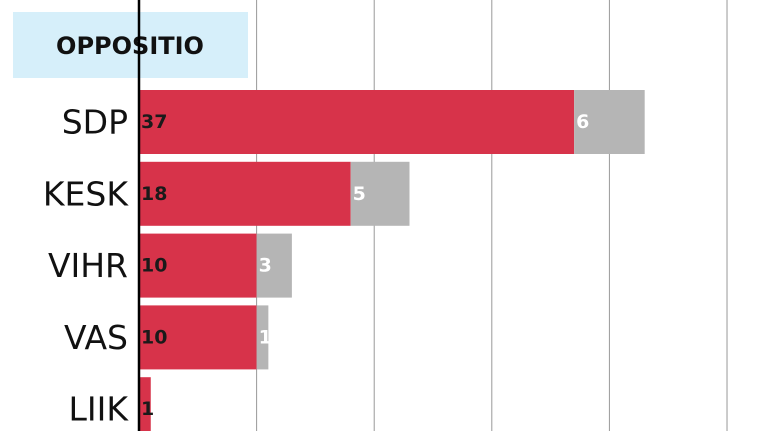 Image resolution: width=767 pixels, height=431 pixels. Describe the element at coordinates (265, 266) in the screenshot. I see `value-label: 3` at that location.